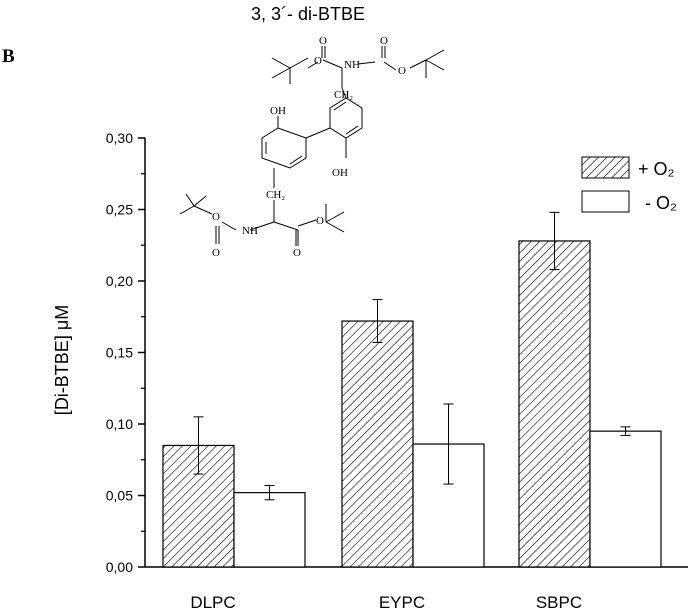  What do you see at coordinates (308, 14) in the screenshot?
I see `figure-title: 3, 3´- di-BTBE` at bounding box center [308, 14].